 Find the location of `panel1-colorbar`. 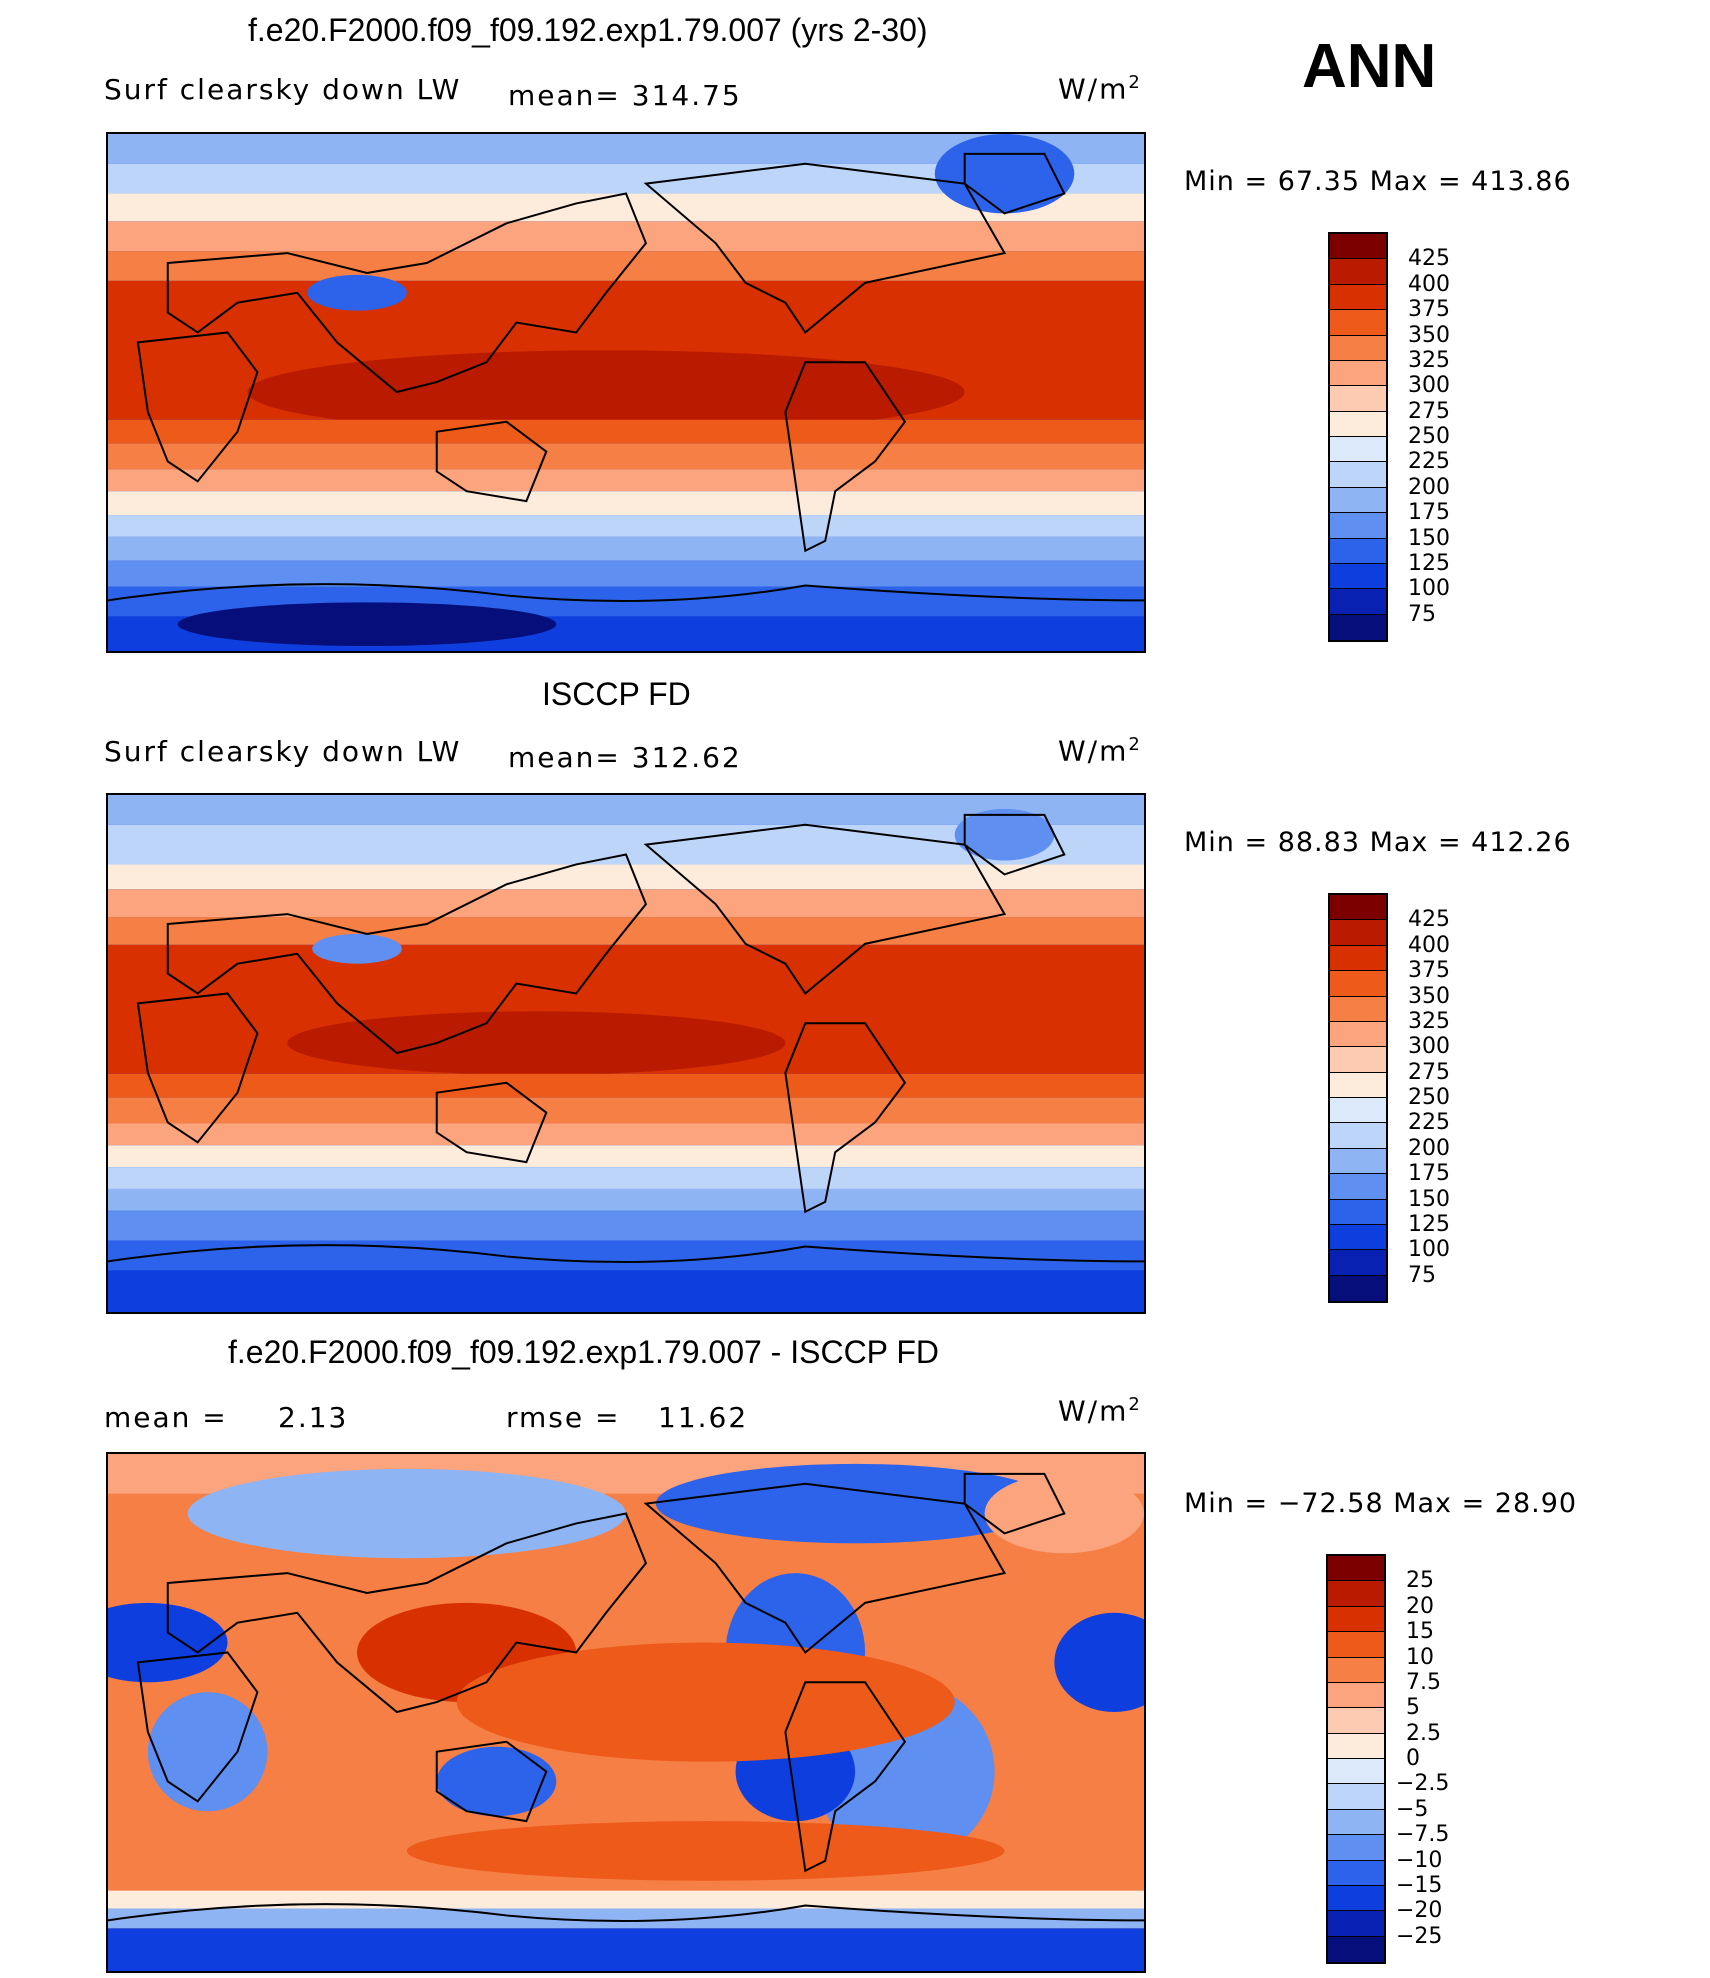

panel1-colorbar is located at coordinates (1358, 437).